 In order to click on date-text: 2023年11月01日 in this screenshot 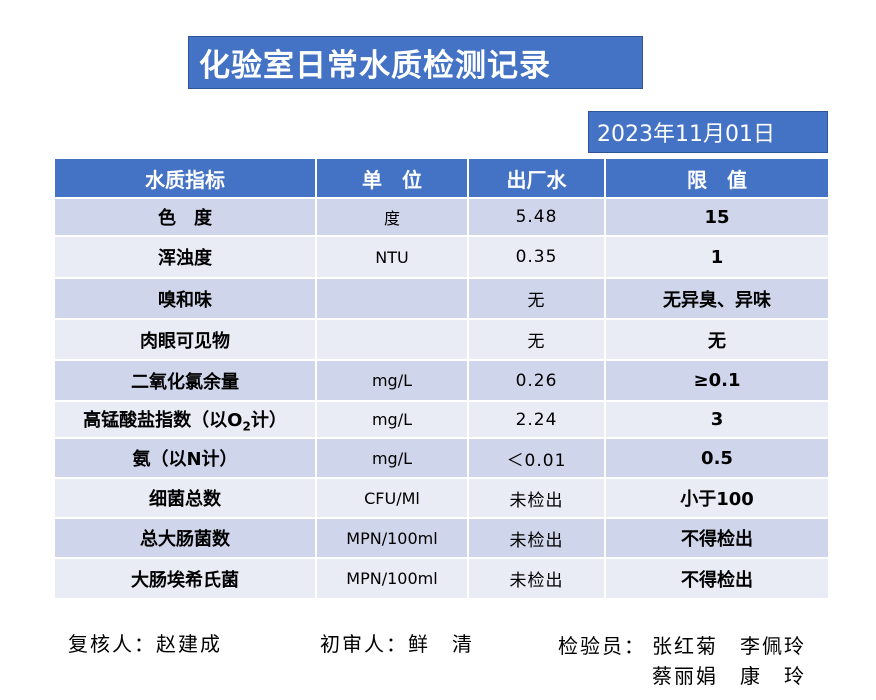, I will do `click(686, 134)`.